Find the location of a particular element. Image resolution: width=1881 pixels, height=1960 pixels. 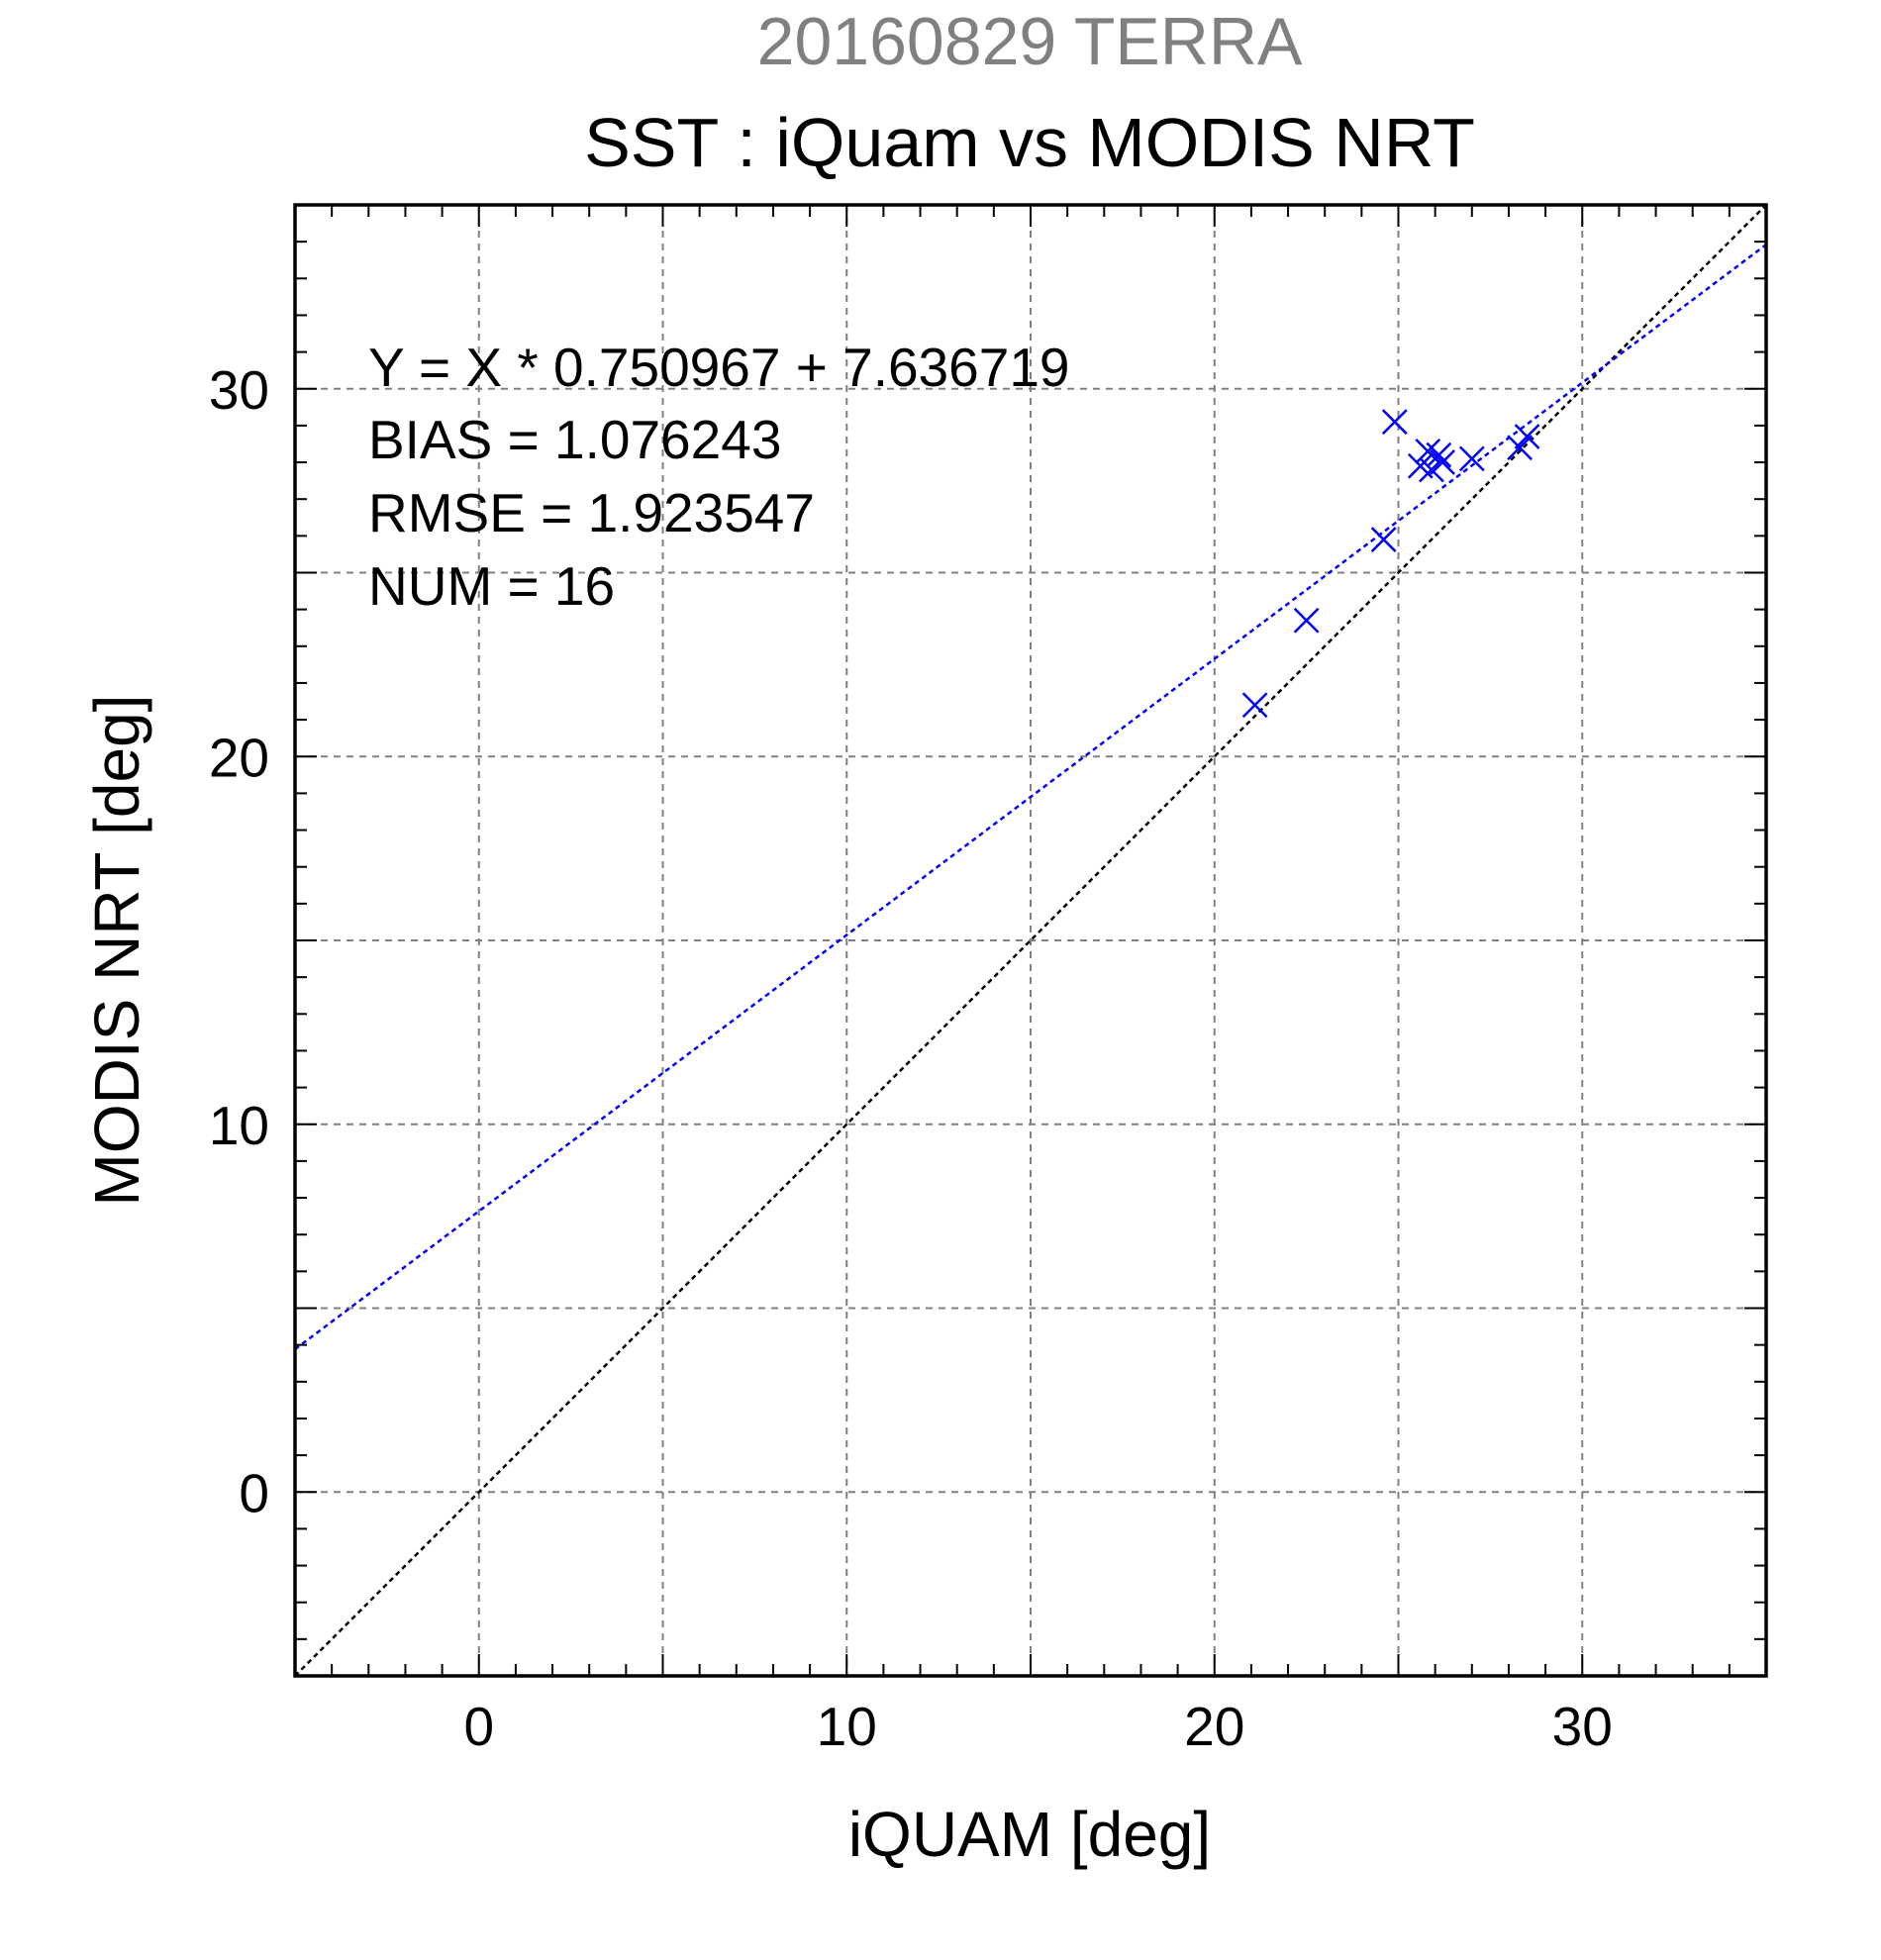

x-tick-label: 0 is located at coordinates (479, 1726).